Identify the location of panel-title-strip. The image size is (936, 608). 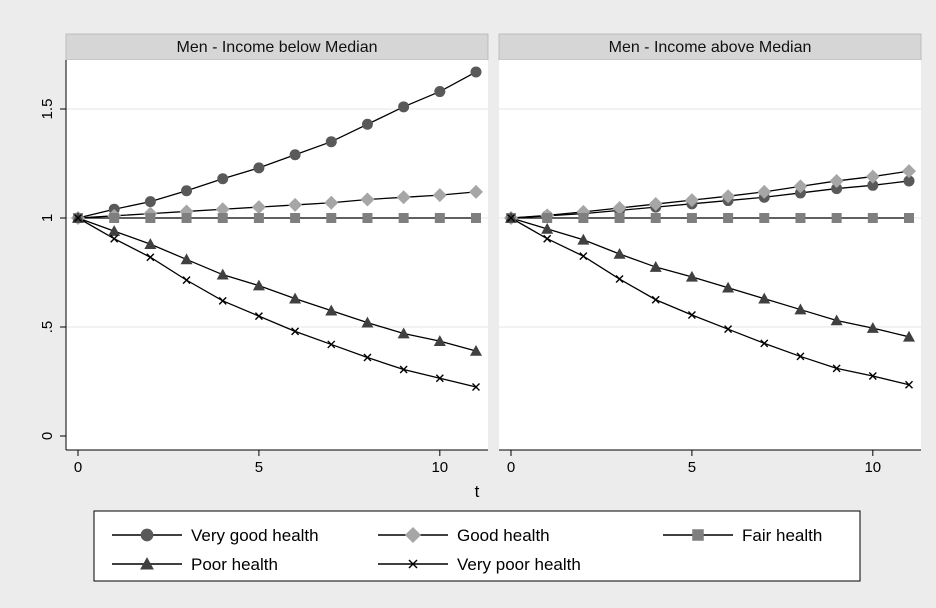
(710, 47).